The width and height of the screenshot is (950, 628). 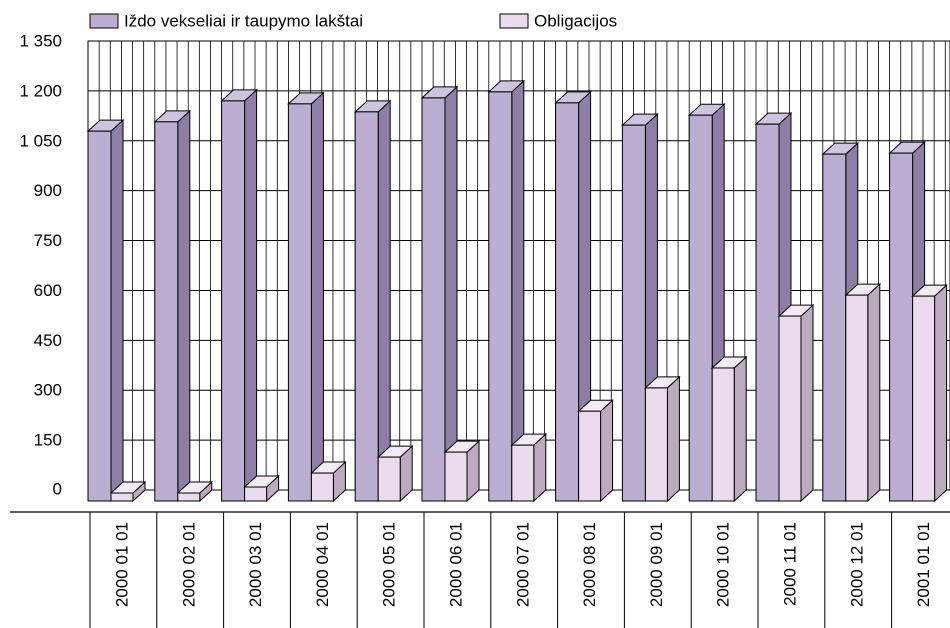 What do you see at coordinates (856, 564) in the screenshot?
I see `x-tick-label: 2000 12 01` at bounding box center [856, 564].